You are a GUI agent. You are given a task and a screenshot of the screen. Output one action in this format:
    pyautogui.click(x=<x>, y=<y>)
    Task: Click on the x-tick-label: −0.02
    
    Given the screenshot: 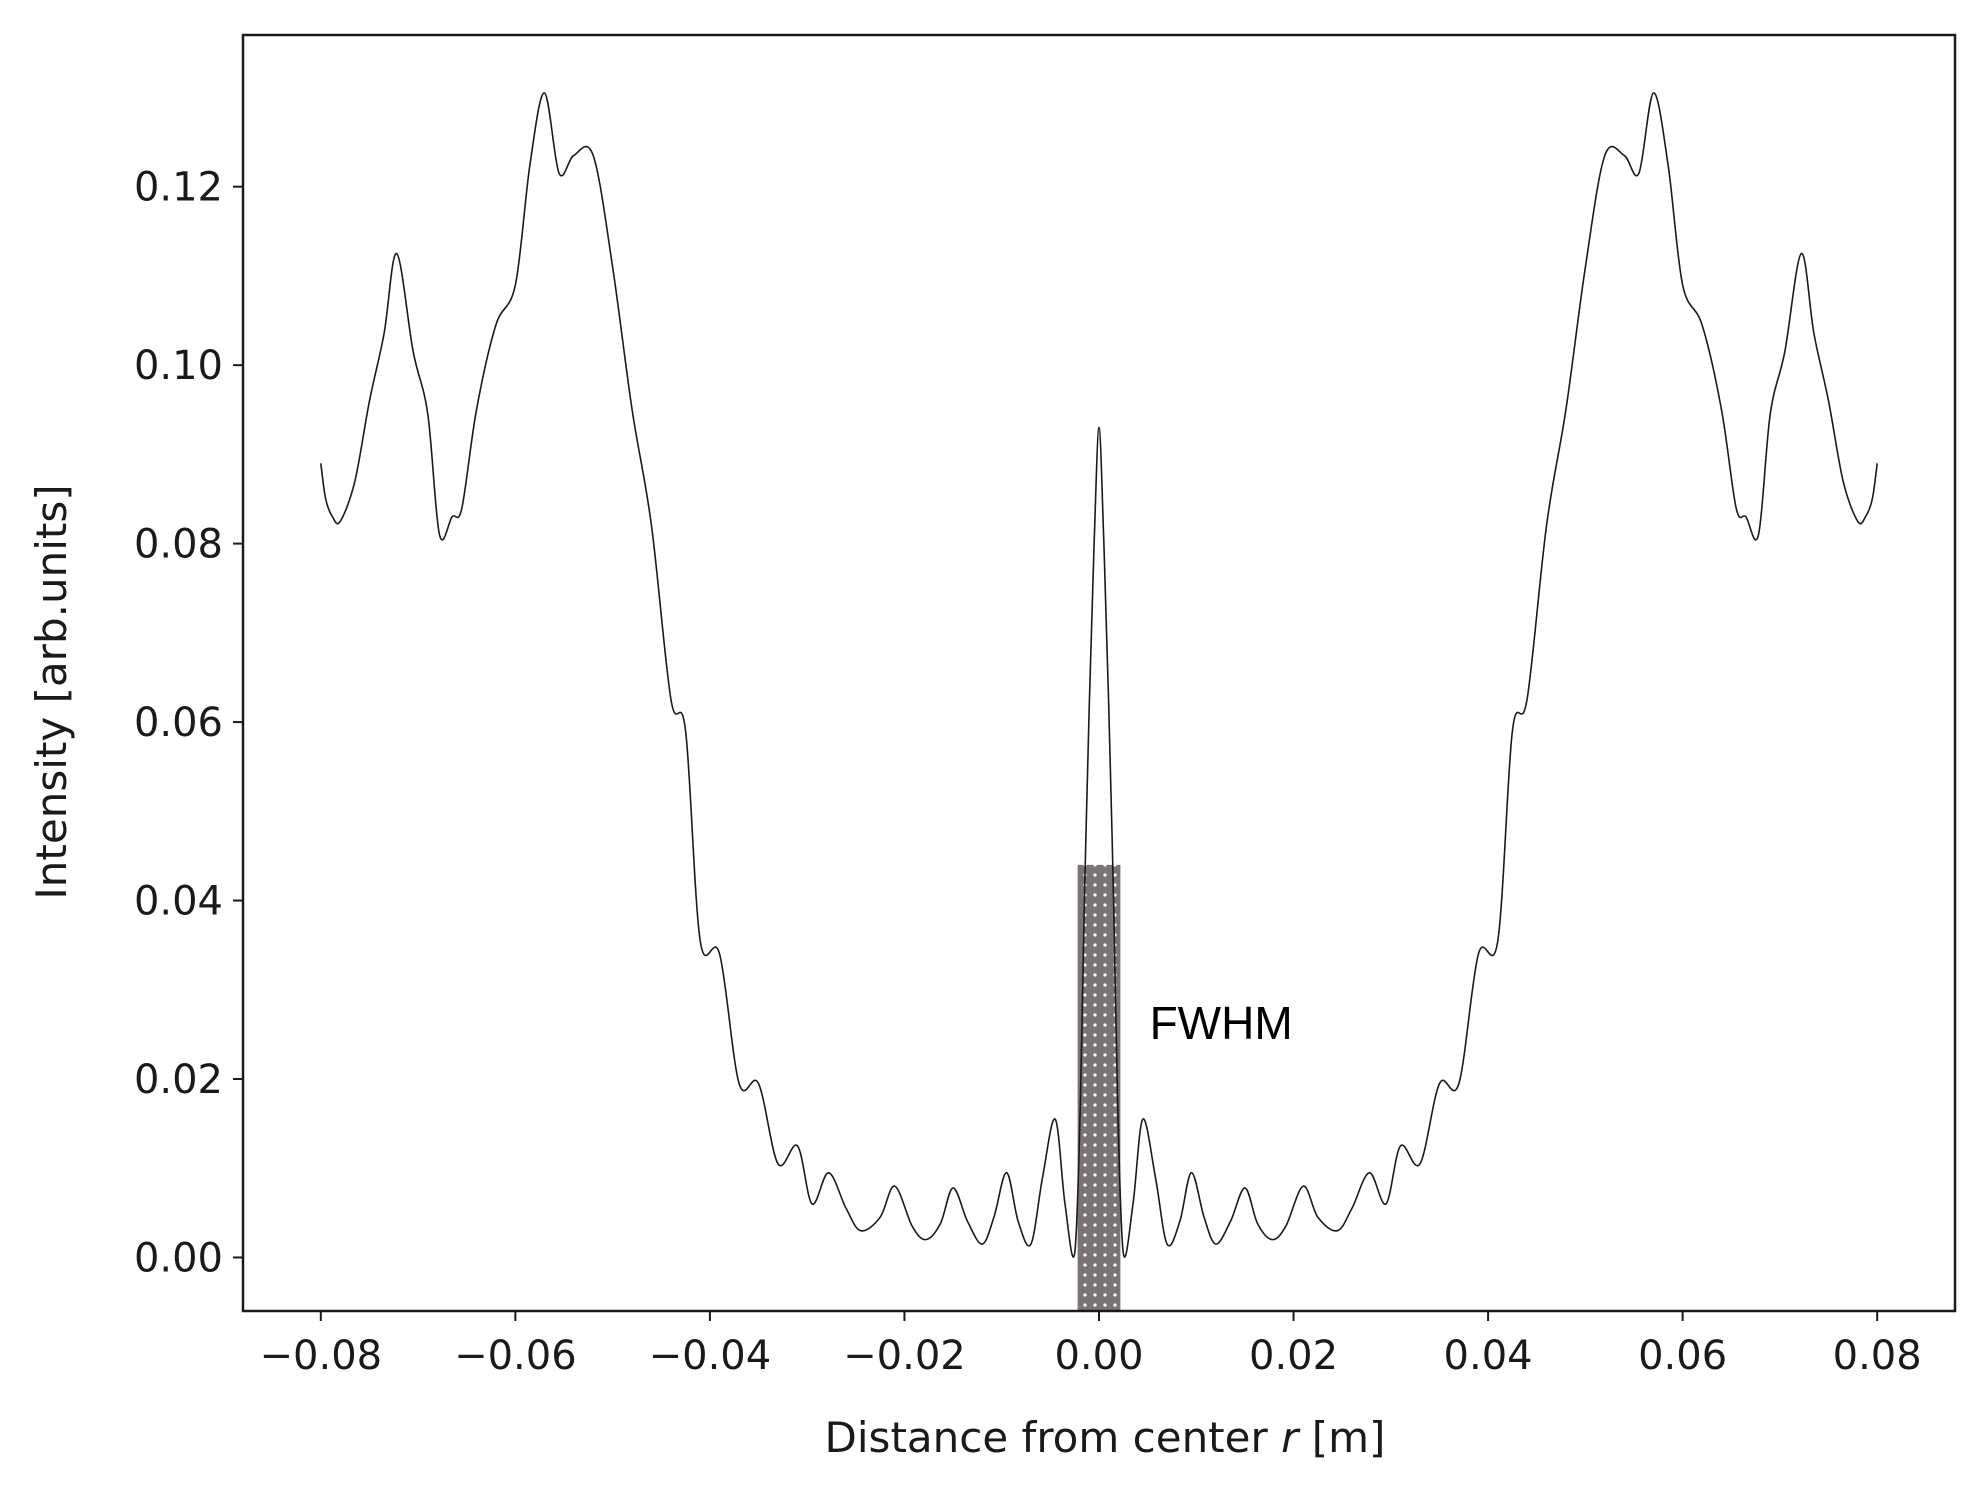 What is the action you would take?
    pyautogui.click(x=904, y=1356)
    